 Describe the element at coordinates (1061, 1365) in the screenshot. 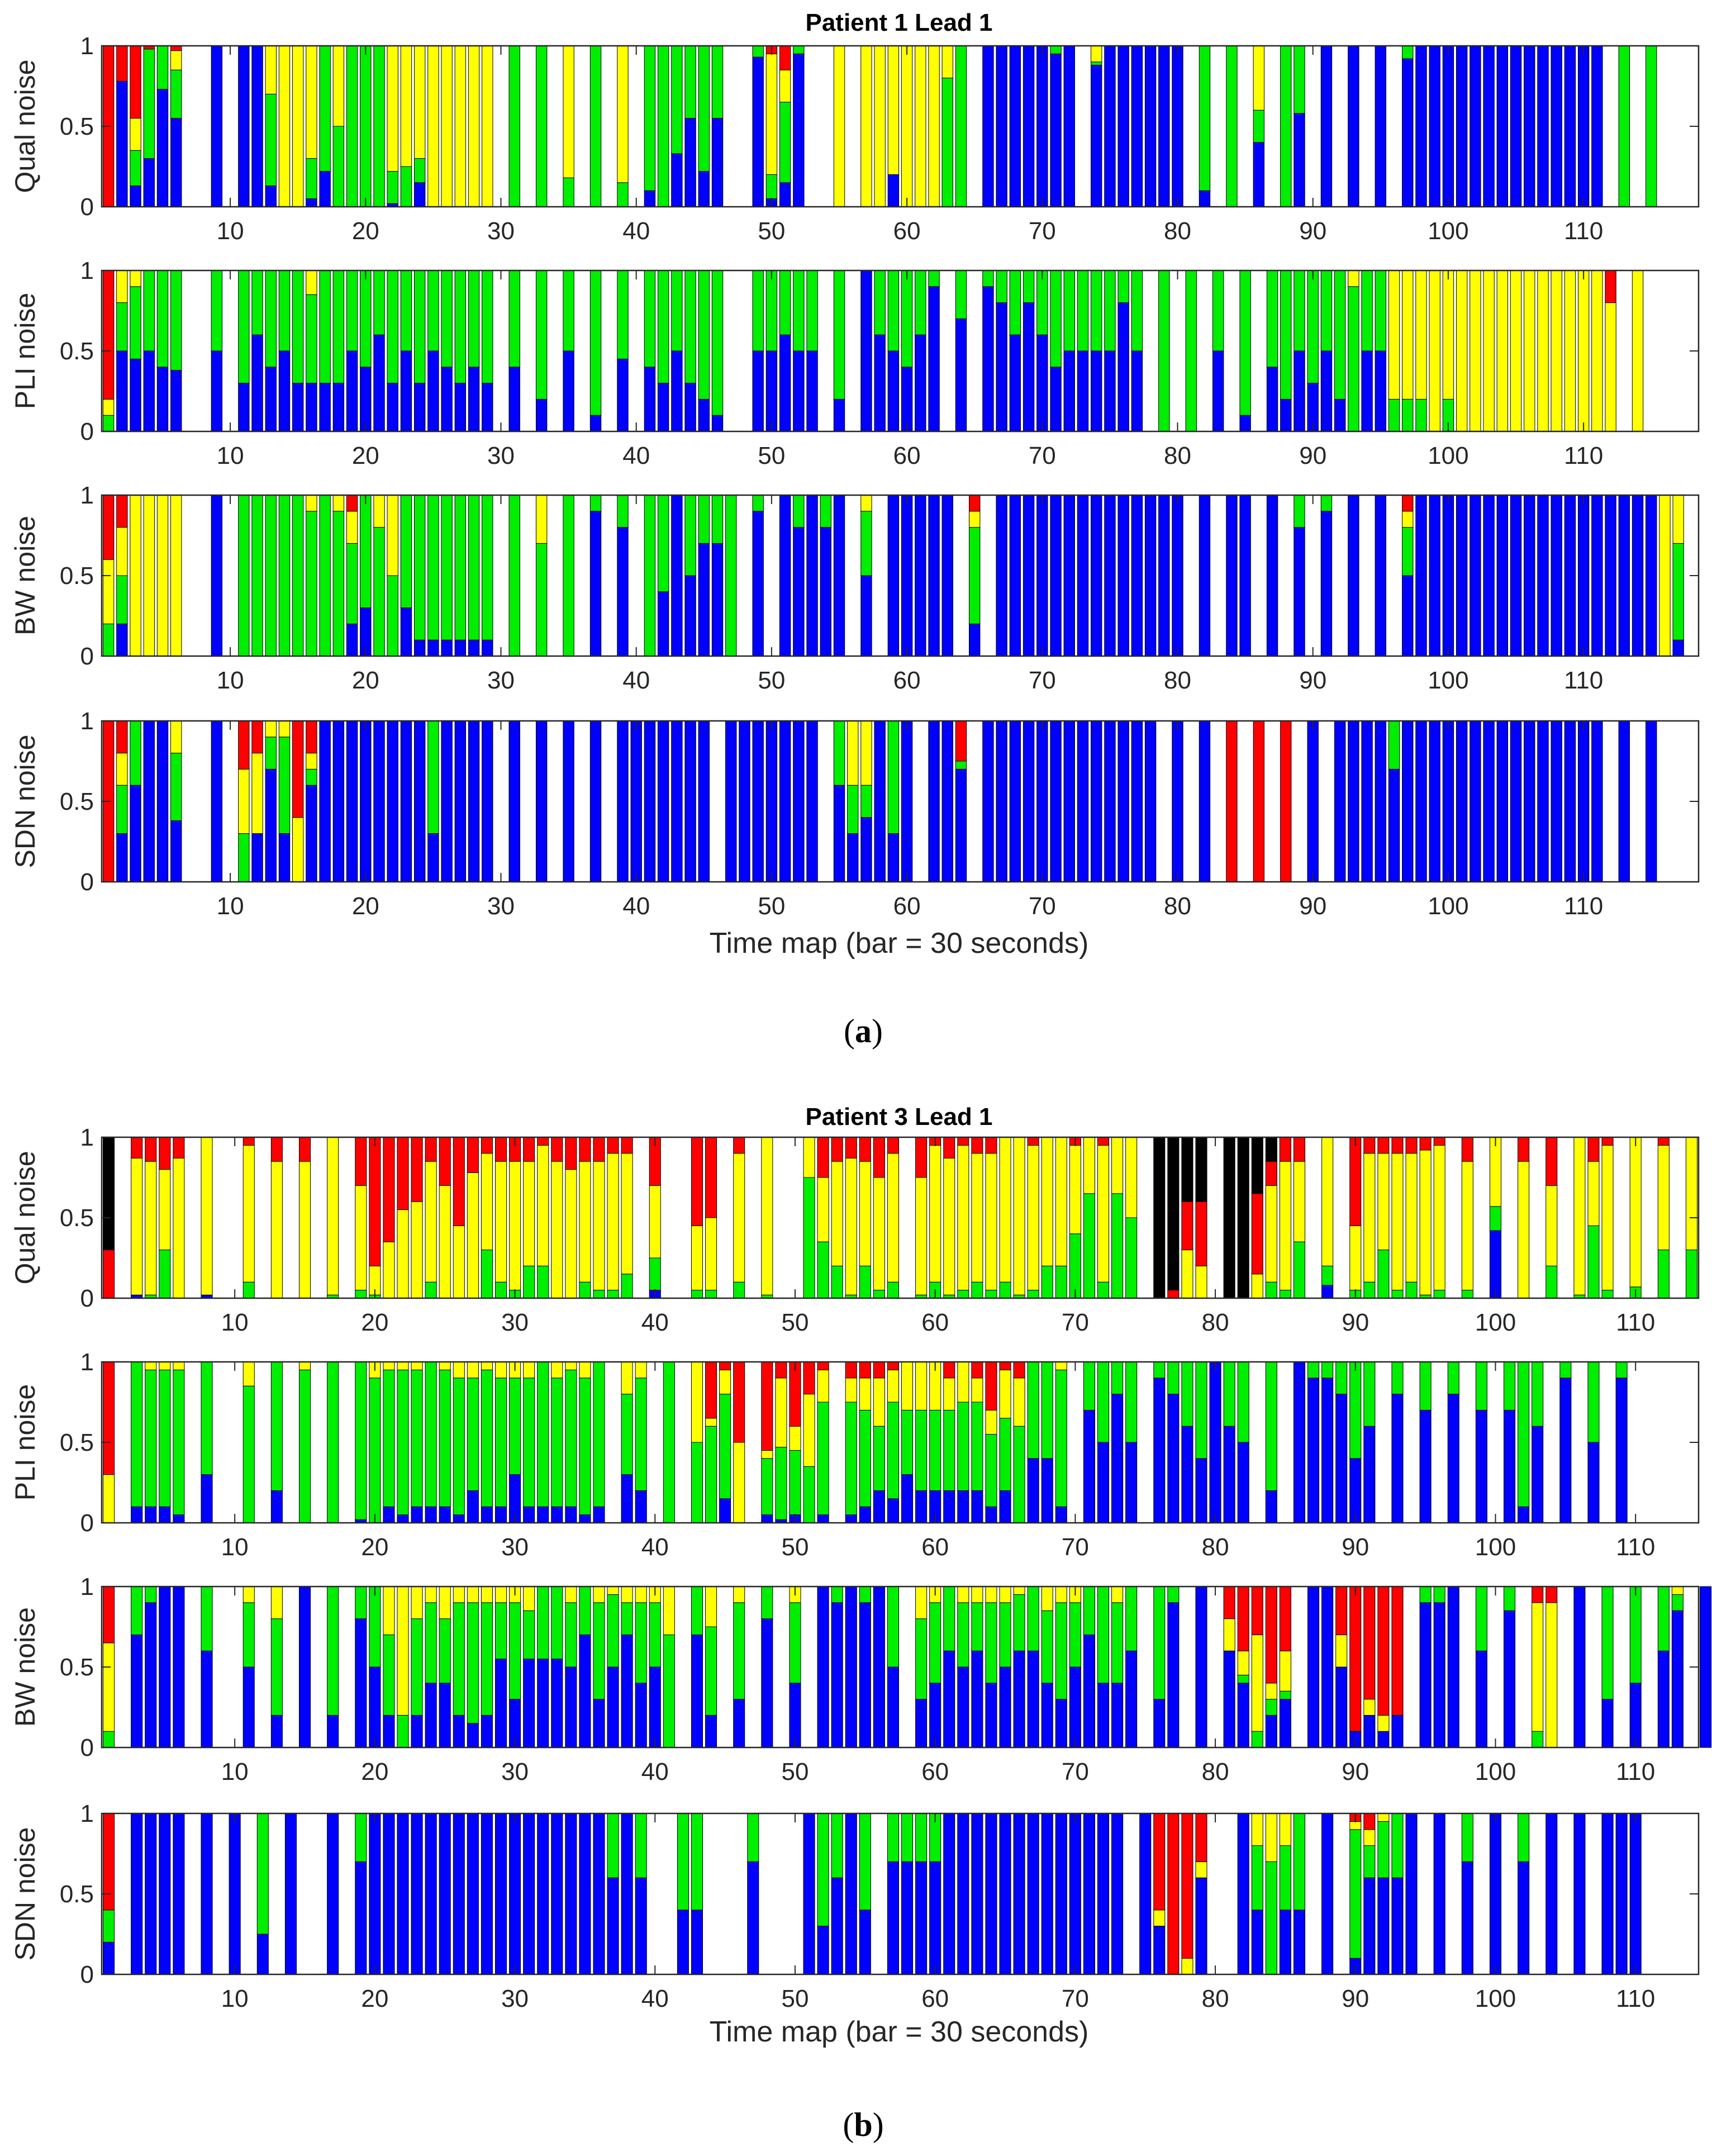

I see `figure-b-pli-bar-69-yellow` at that location.